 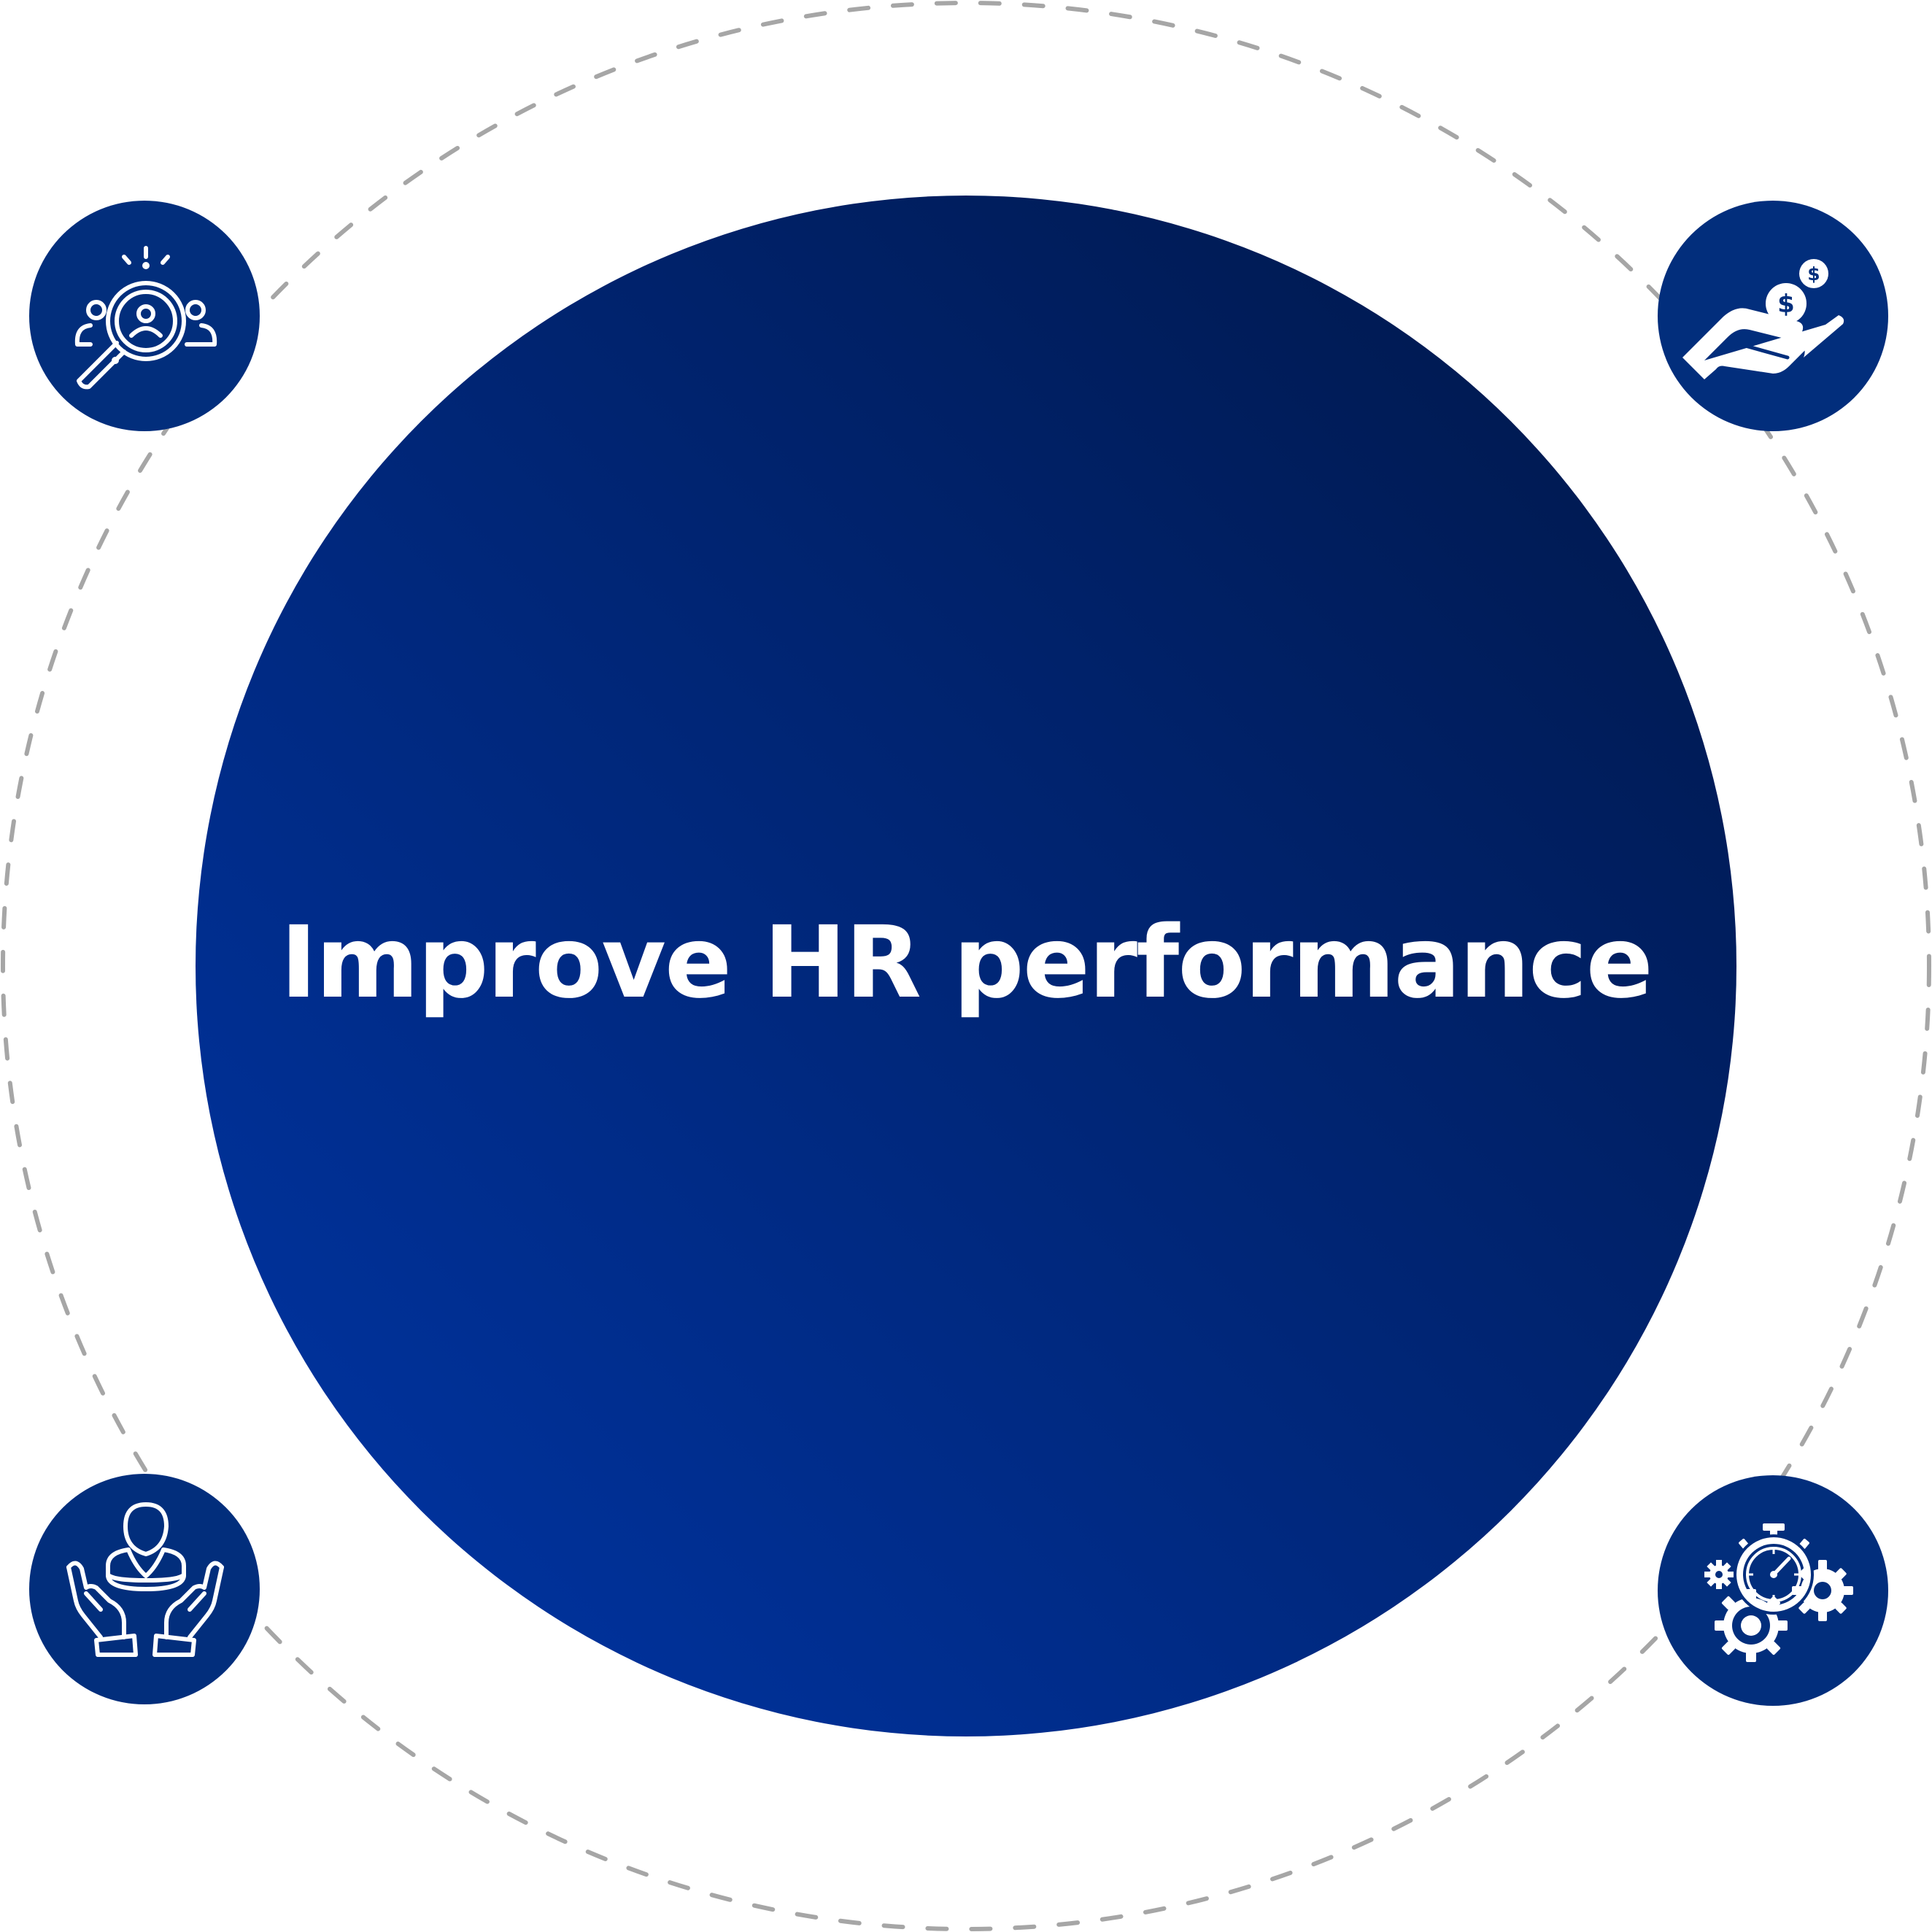 What do you see at coordinates (1763, 319) in the screenshot?
I see `hand-with-coins-icon: $ $` at bounding box center [1763, 319].